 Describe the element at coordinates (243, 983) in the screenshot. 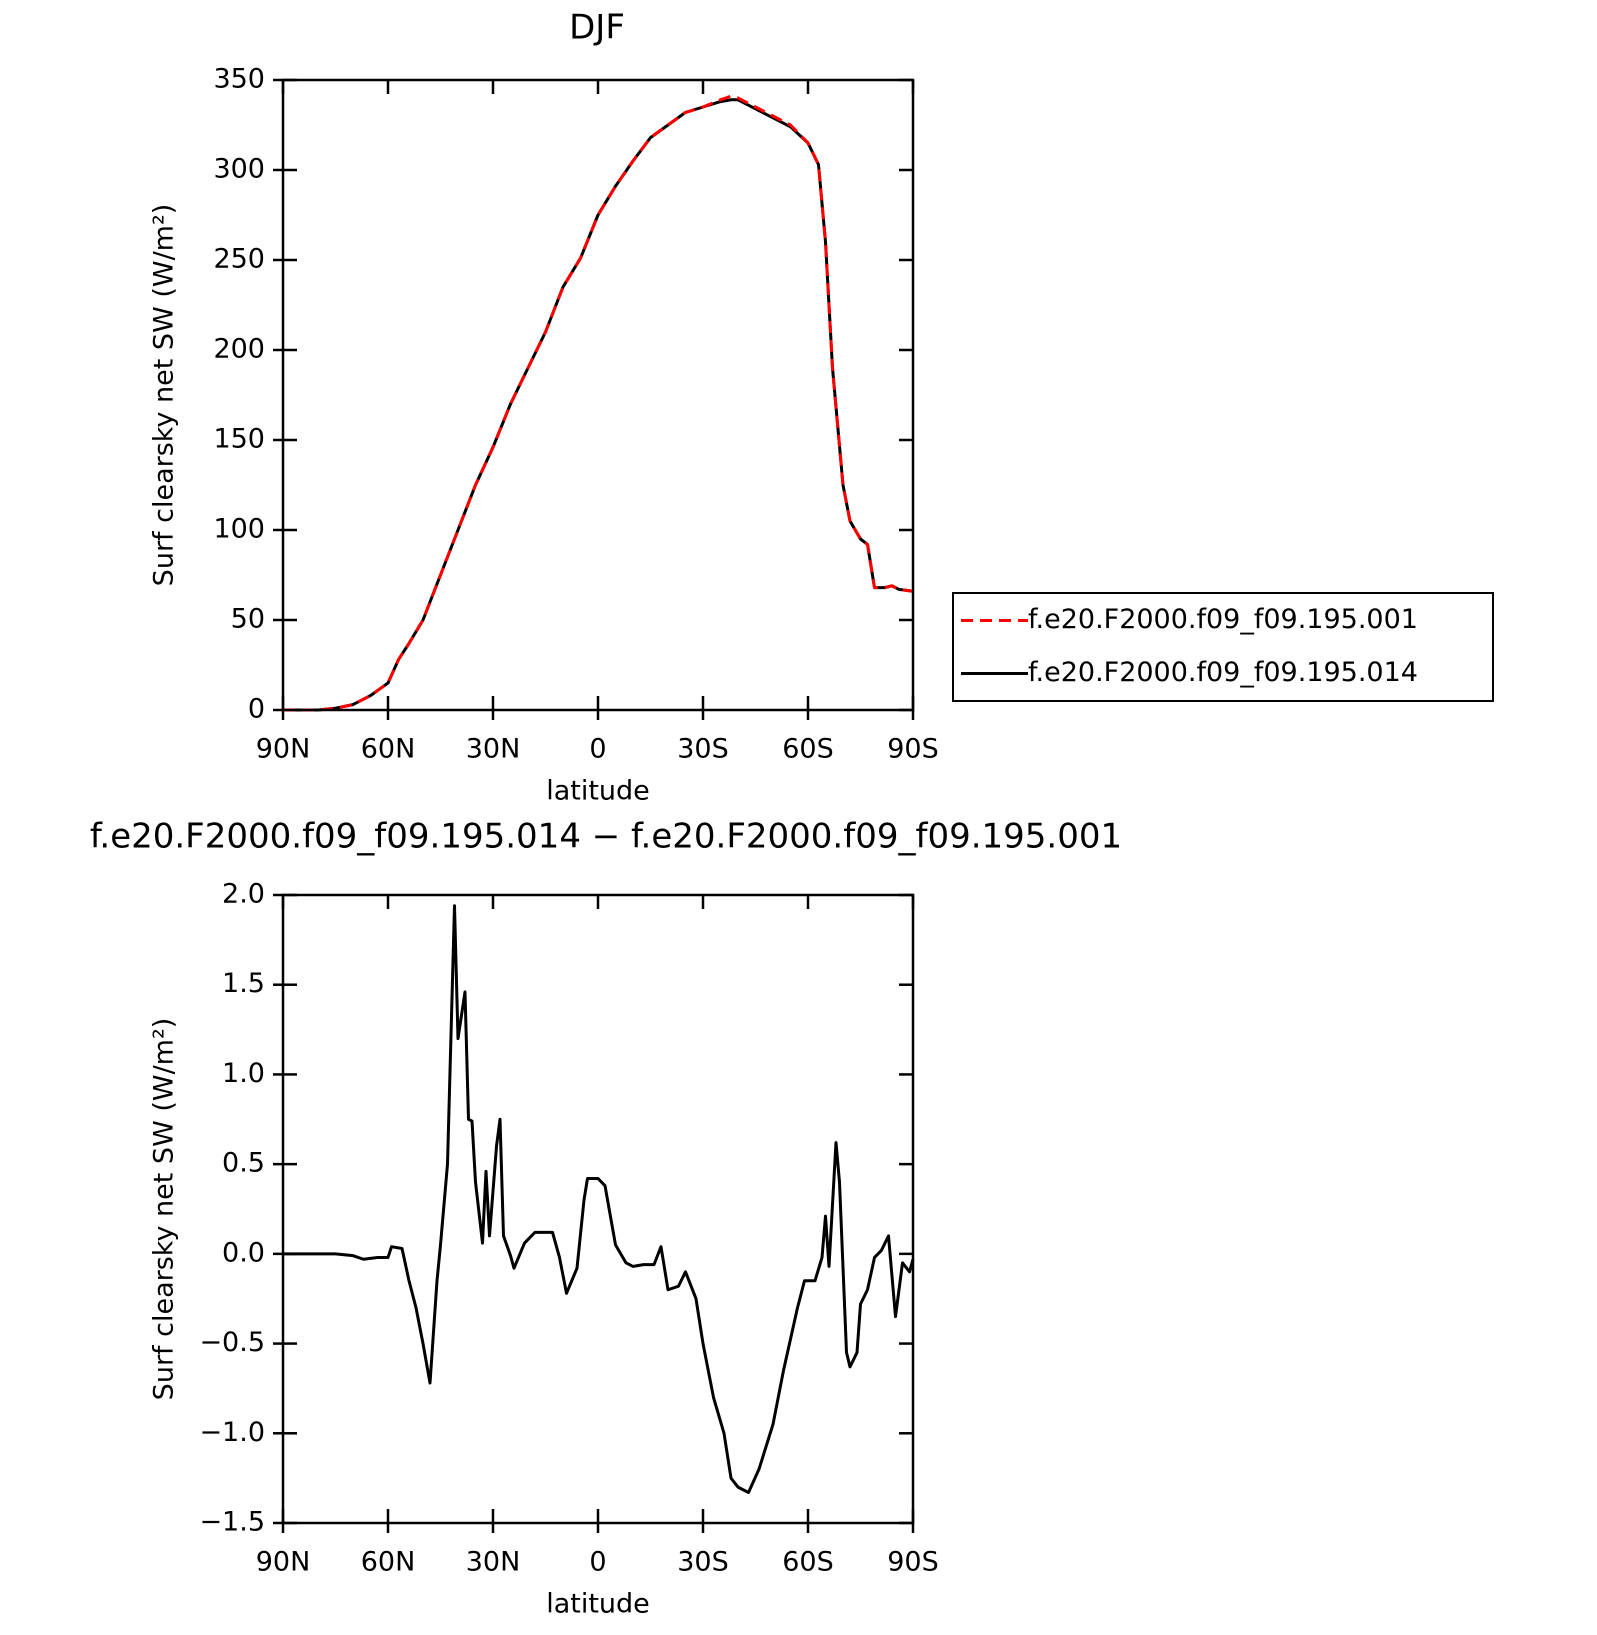

I see `y-tick-label: 1.5` at that location.